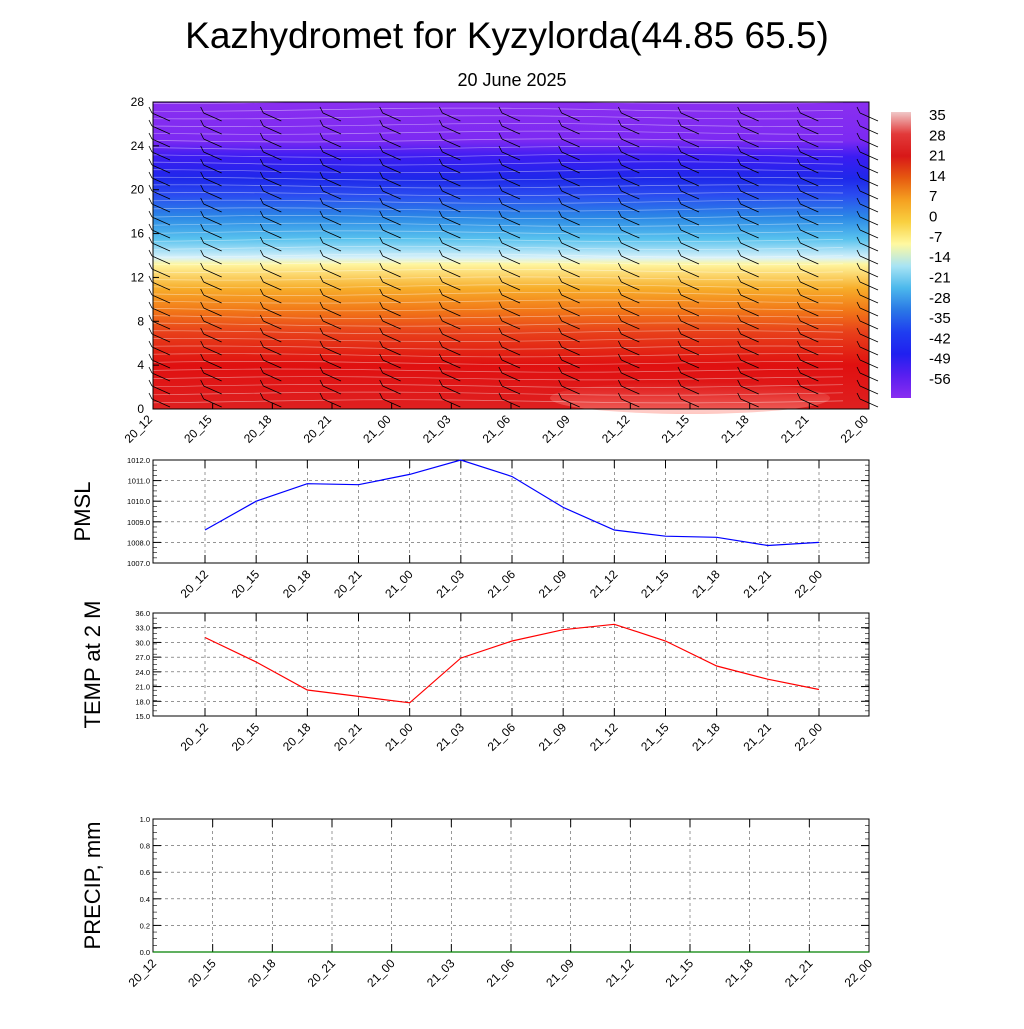 The image size is (1024, 1029). I want to click on x-tick-label: 20_18, so click(262, 973).